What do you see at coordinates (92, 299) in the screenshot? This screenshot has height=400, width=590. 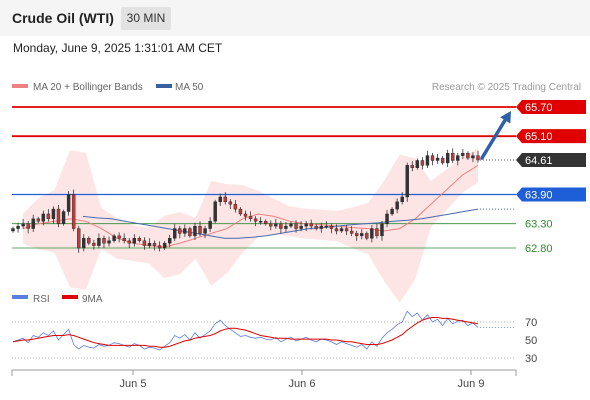 I see `legend-9ma-label: 9MA` at bounding box center [92, 299].